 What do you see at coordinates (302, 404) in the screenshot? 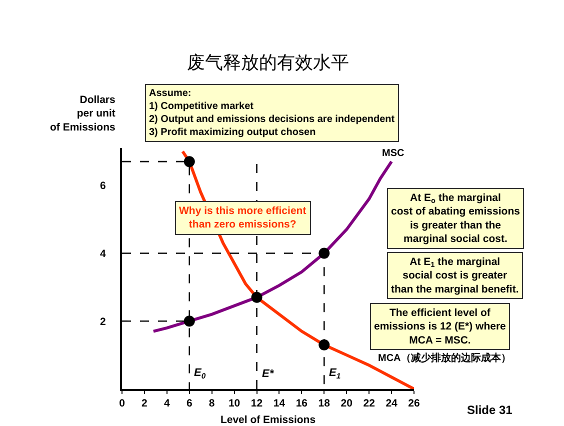
I see `x-tick-label: 16` at bounding box center [302, 404].